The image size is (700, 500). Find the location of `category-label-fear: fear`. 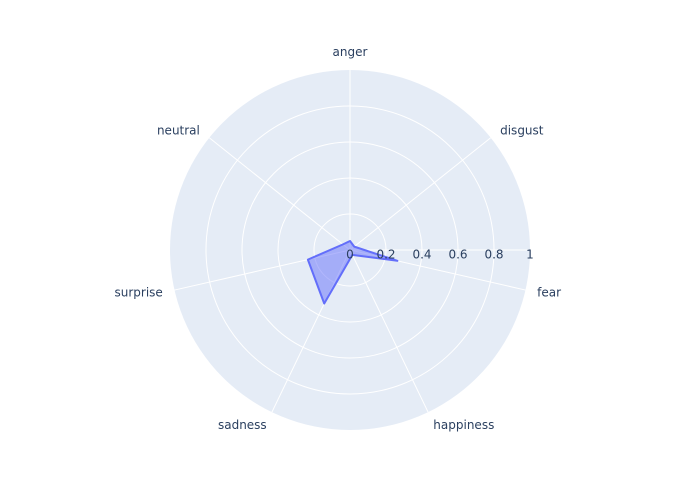

category-label-fear: fear is located at coordinates (549, 293).